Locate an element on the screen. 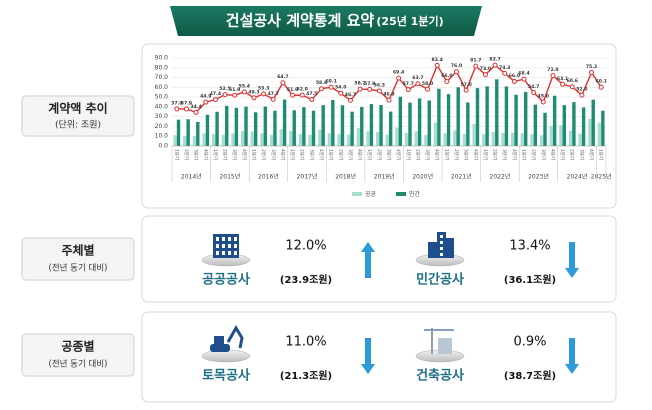 The width and height of the screenshot is (652, 410). data-label: 46.9 is located at coordinates (388, 95).